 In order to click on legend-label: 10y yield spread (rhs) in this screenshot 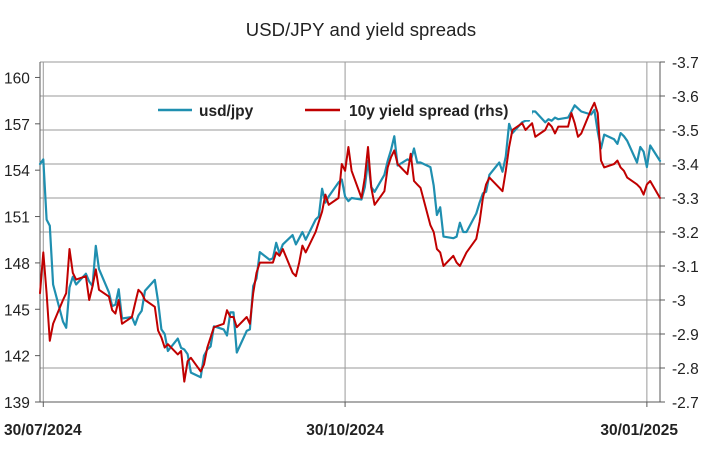, I will do `click(428, 111)`.